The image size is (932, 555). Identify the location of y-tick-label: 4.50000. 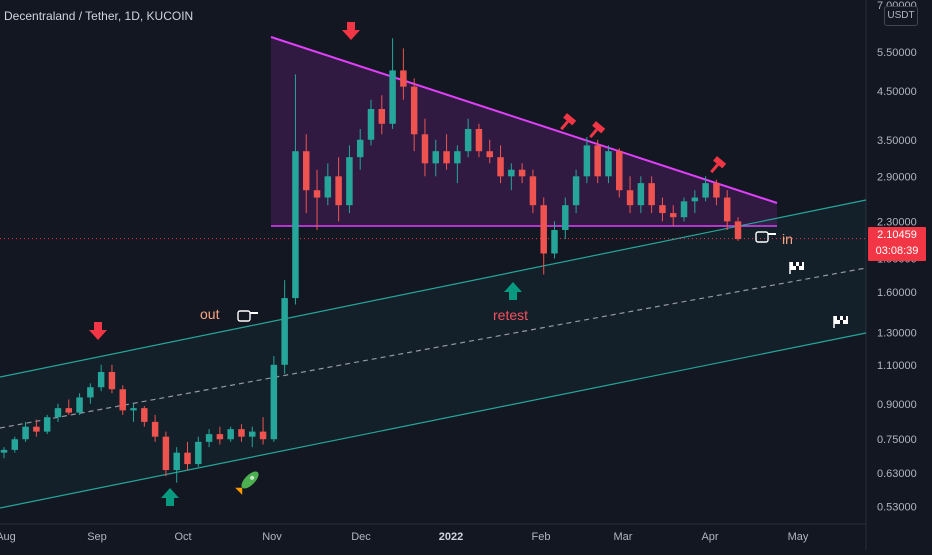
(897, 92).